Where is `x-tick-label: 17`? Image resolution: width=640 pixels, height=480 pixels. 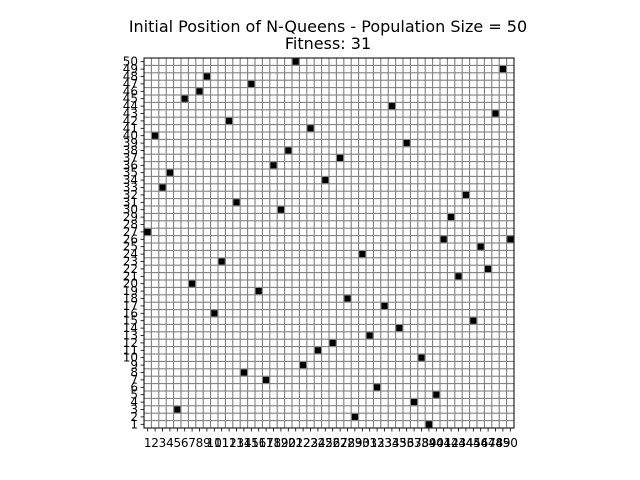
x-tick-label: 17 is located at coordinates (265, 443).